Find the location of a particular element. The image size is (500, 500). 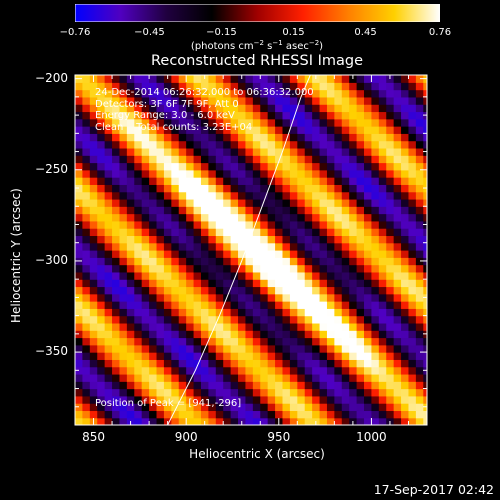

y-axis-label: Heliocentric Y (arcsec) is located at coordinates (16, 255).